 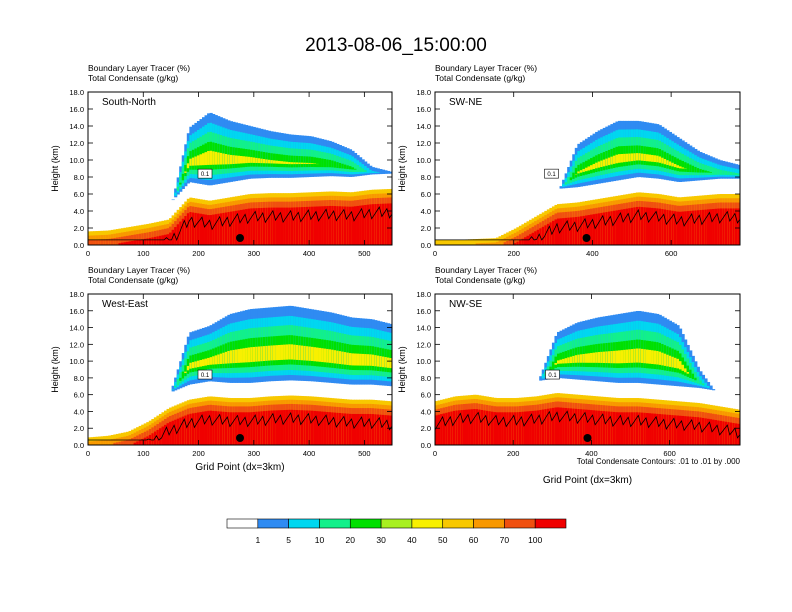 What do you see at coordinates (423, 143) in the screenshot?
I see `y-tick-label: 12.0` at bounding box center [423, 143].